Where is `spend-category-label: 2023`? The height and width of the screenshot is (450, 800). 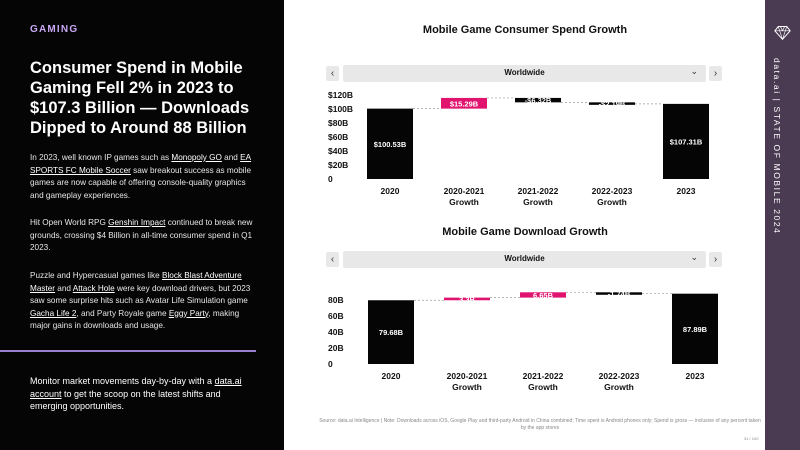
spend-category-label: 2023 is located at coordinates (686, 191).